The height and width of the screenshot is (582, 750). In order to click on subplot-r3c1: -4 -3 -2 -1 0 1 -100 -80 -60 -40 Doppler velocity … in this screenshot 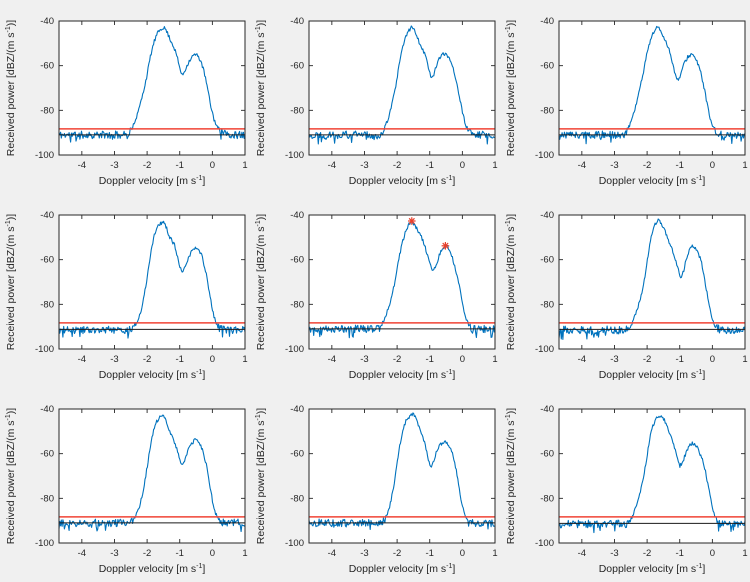, I will do `click(125, 485)`.